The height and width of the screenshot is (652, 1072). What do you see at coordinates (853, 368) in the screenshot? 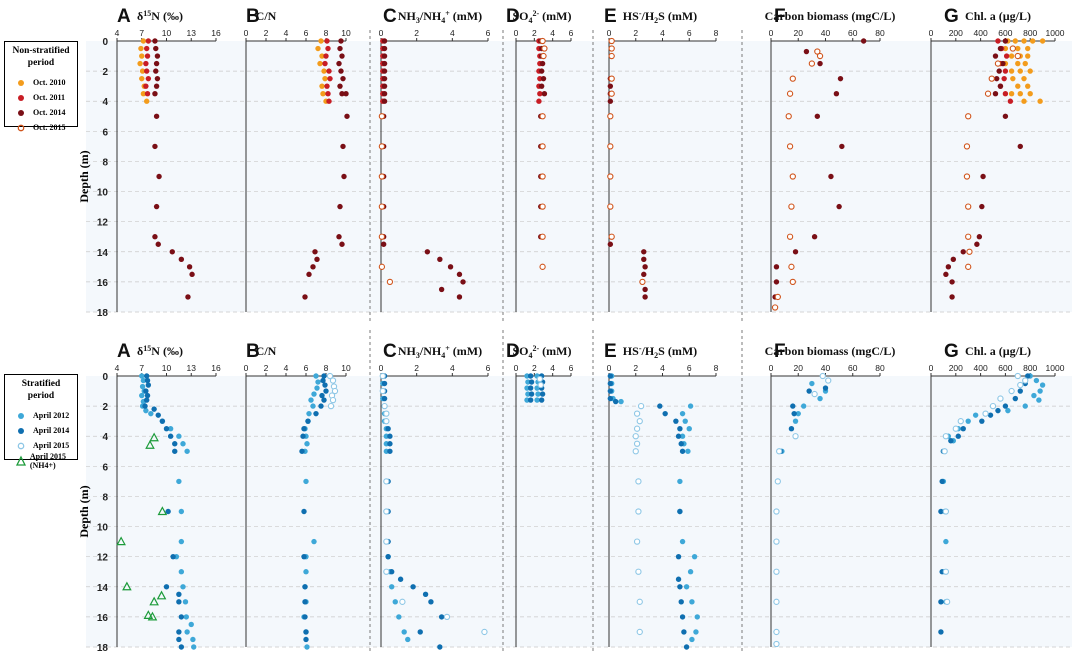
I see `x-tick-label: 60` at bounding box center [853, 368].